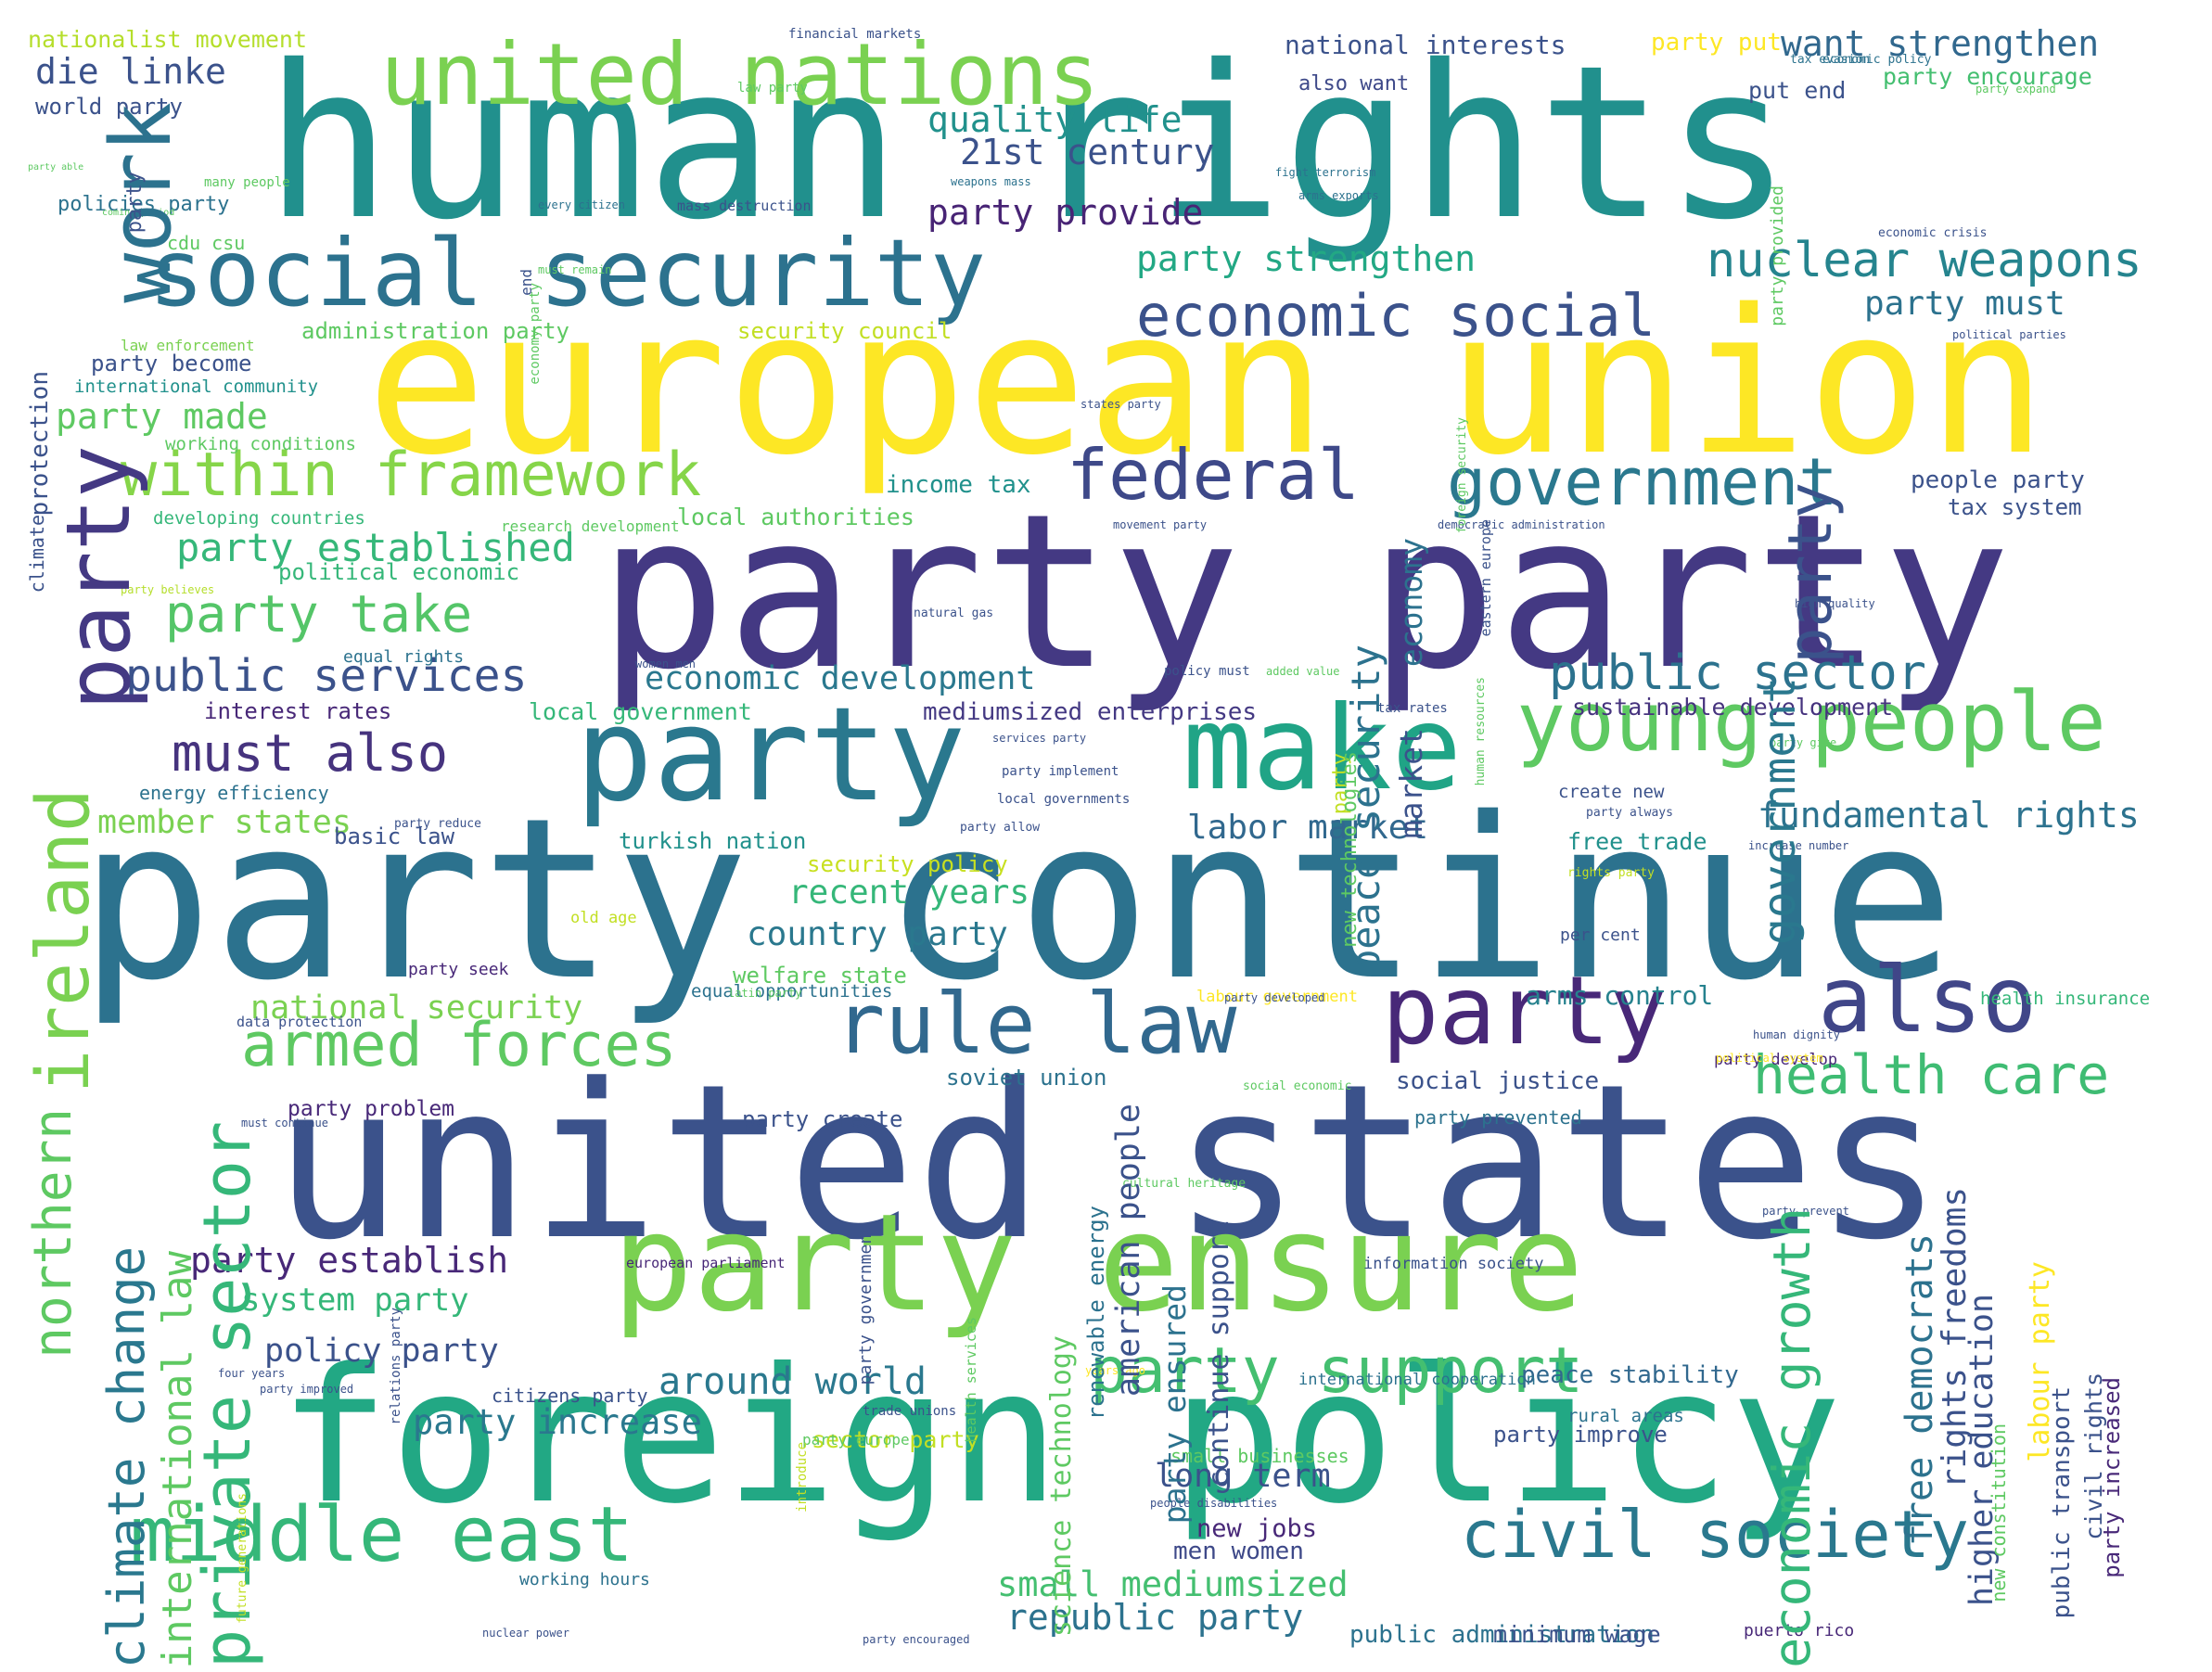 Image resolution: width=2212 pixels, height=1672 pixels. What do you see at coordinates (954, 613) in the screenshot?
I see `cloud-word: natural gas` at bounding box center [954, 613].